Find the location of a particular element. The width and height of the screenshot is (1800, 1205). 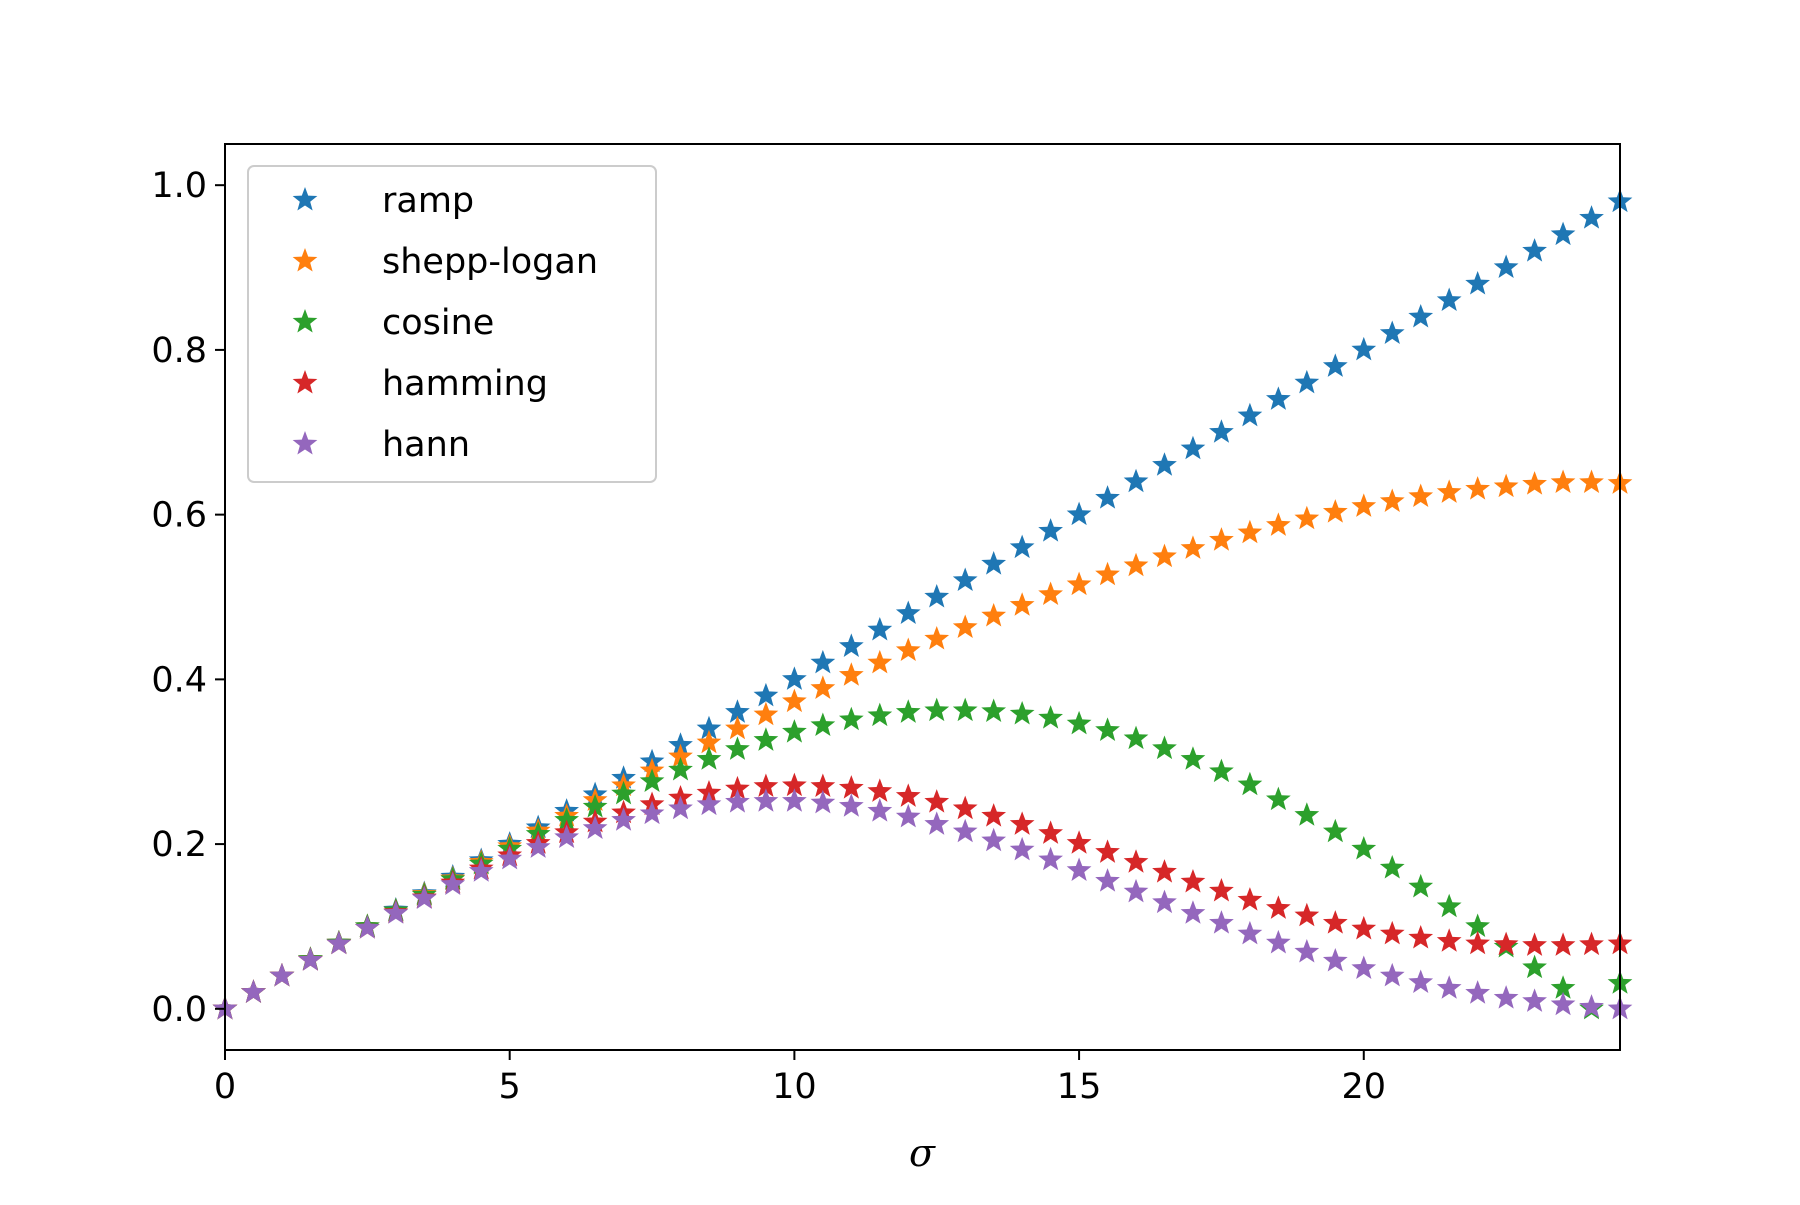

legend-marker is located at coordinates (305, 382).